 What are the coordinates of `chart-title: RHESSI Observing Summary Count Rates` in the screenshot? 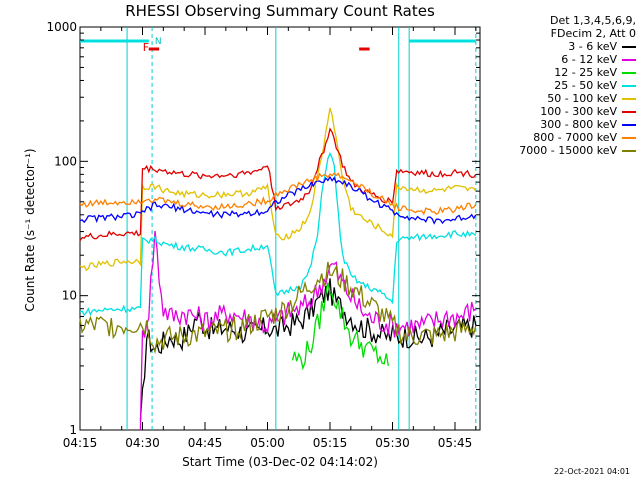 It's located at (280, 11).